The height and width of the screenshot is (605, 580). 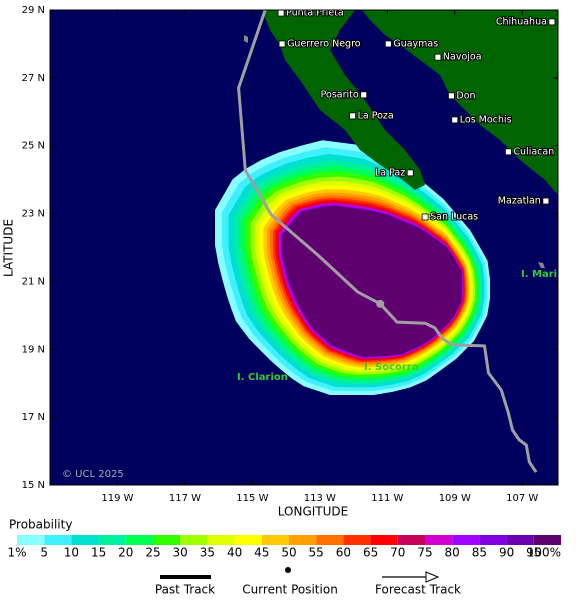 What do you see at coordinates (455, 498) in the screenshot?
I see `x-tick-label: 109 W` at bounding box center [455, 498].